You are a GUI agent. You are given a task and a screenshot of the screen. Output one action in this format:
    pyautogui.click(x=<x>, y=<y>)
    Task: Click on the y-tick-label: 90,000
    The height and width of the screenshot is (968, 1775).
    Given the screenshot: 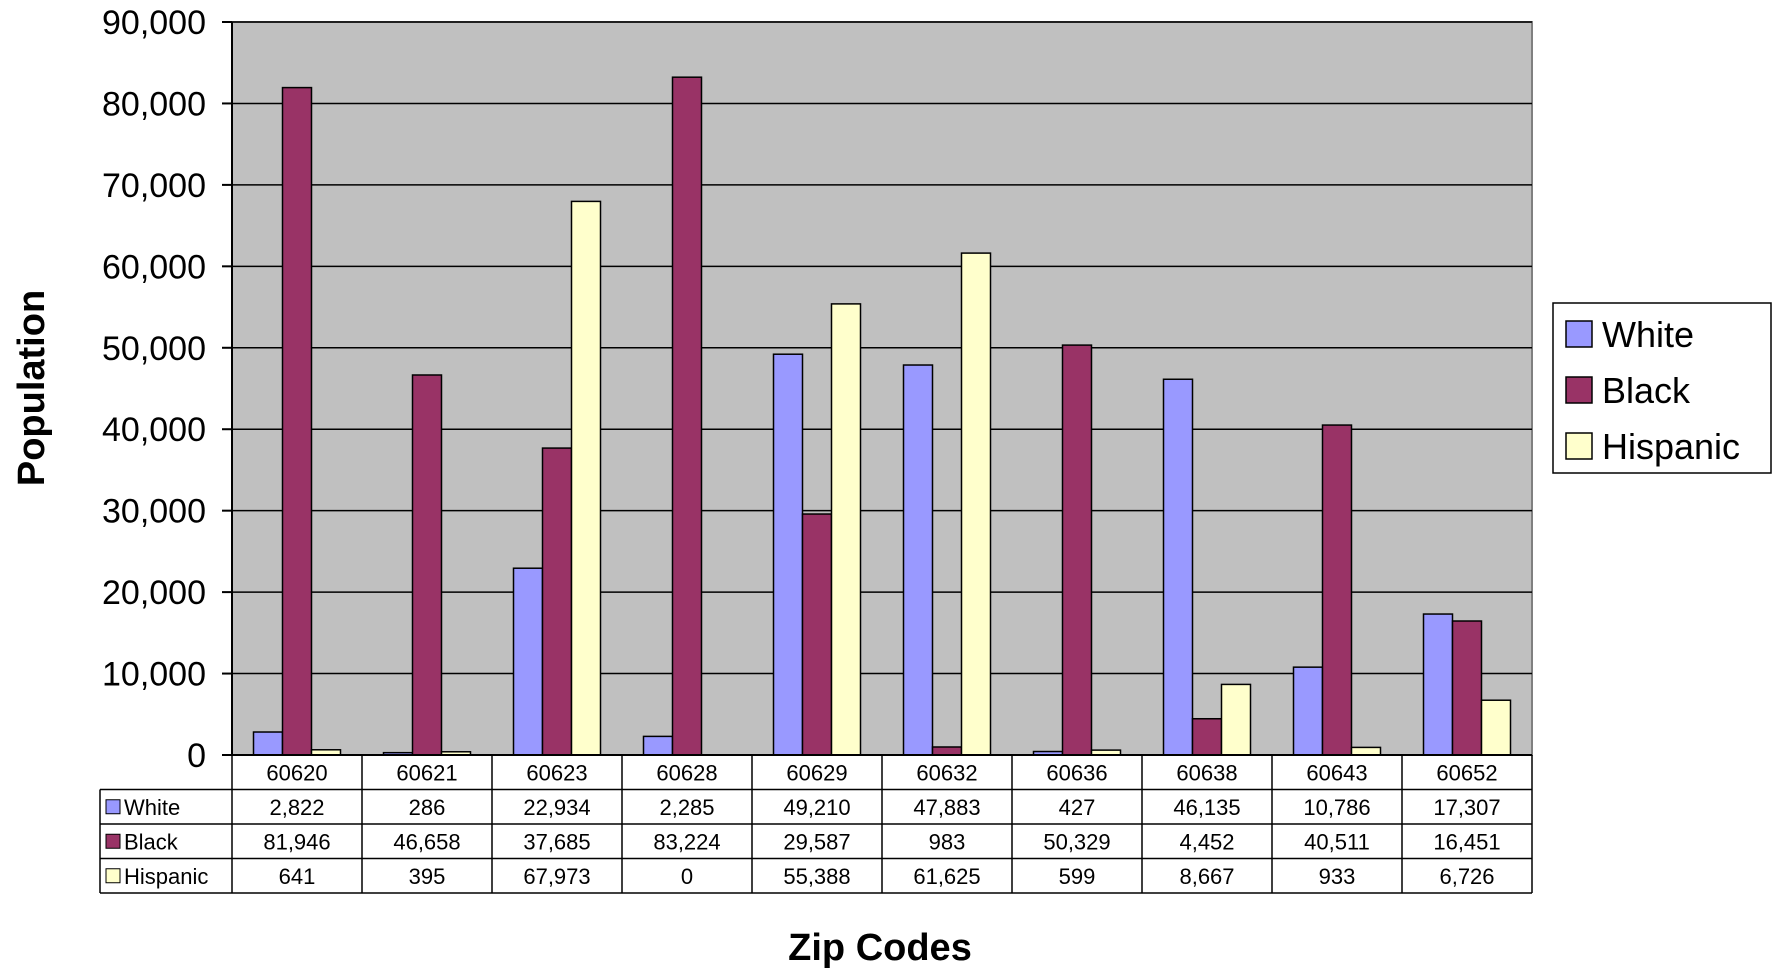 What is the action you would take?
    pyautogui.click(x=154, y=23)
    